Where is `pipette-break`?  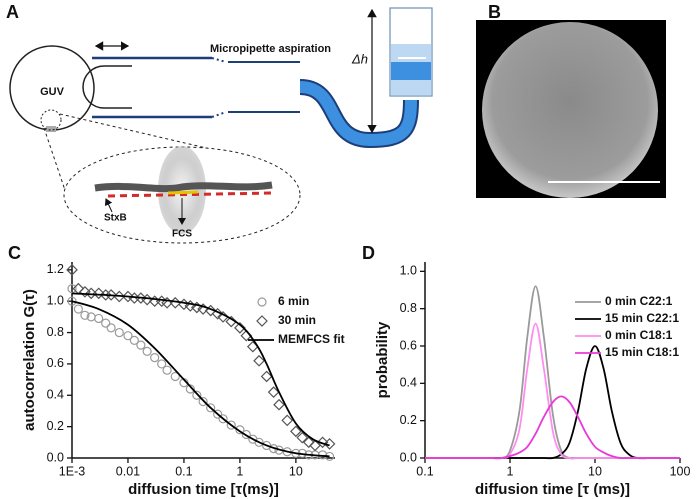
pipette-break is located at coordinates (219, 87).